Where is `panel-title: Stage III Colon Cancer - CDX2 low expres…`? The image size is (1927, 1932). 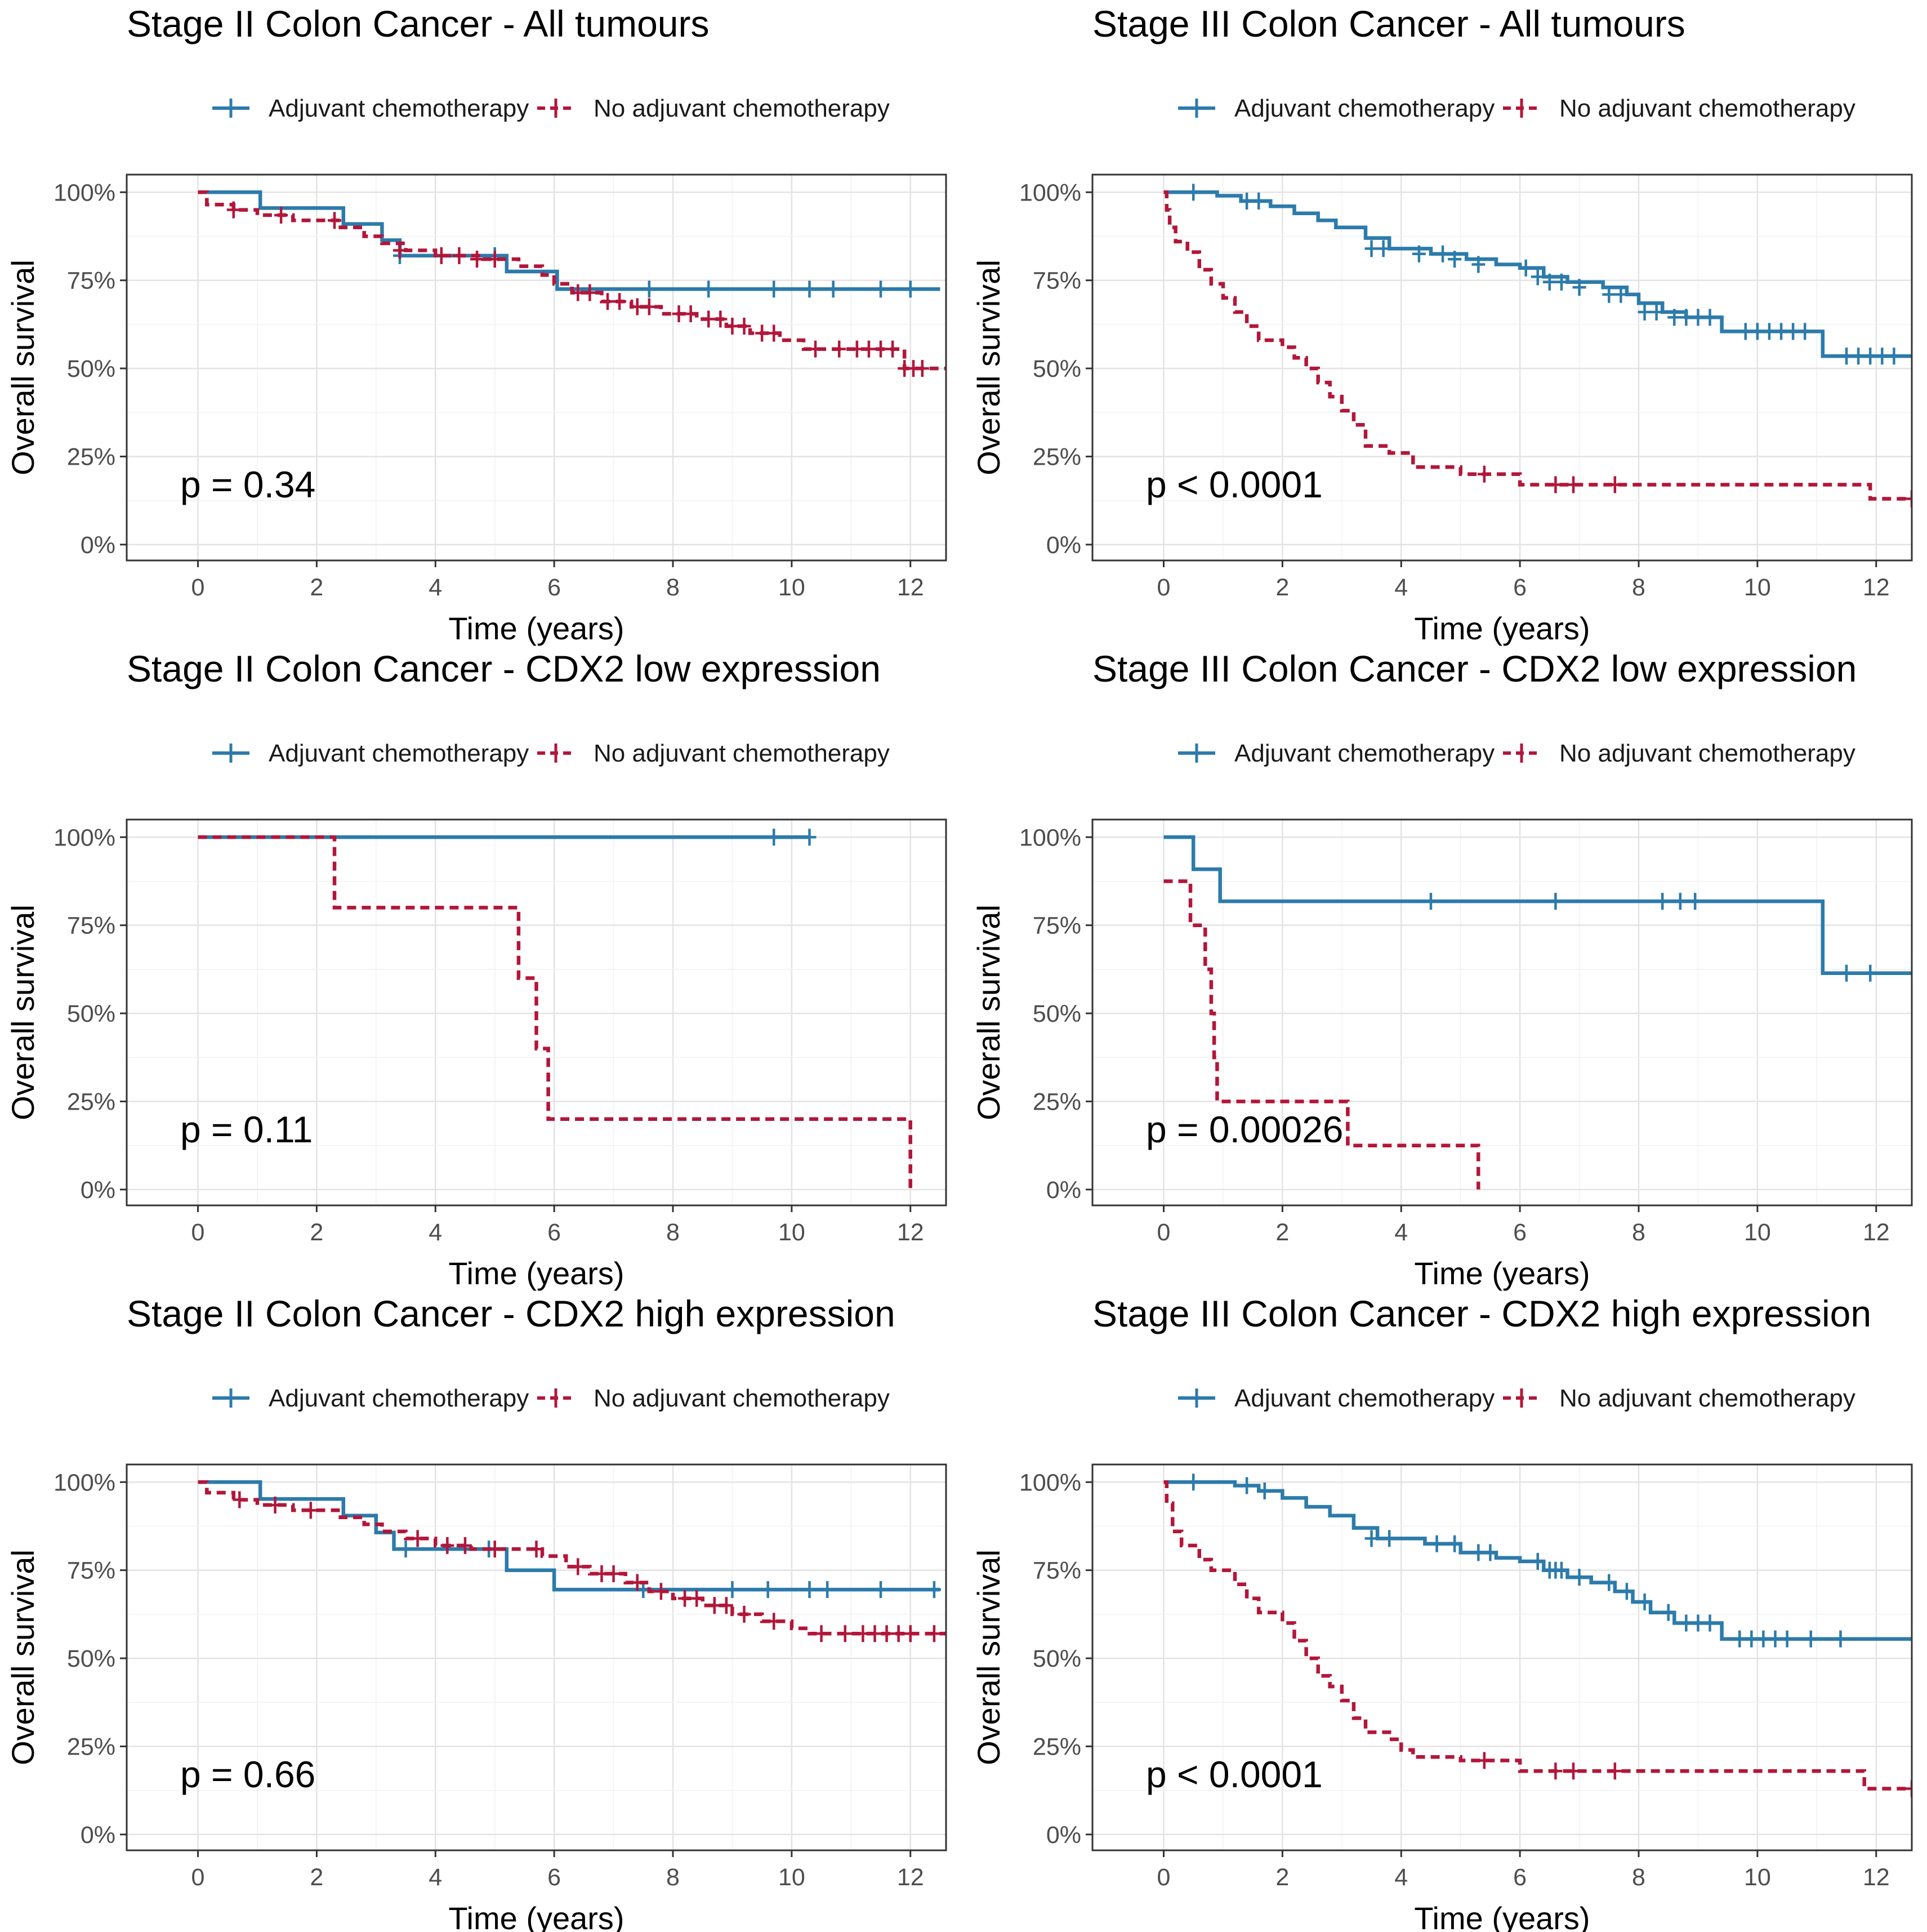 panel-title: Stage III Colon Cancer - CDX2 low expres… is located at coordinates (1474, 668).